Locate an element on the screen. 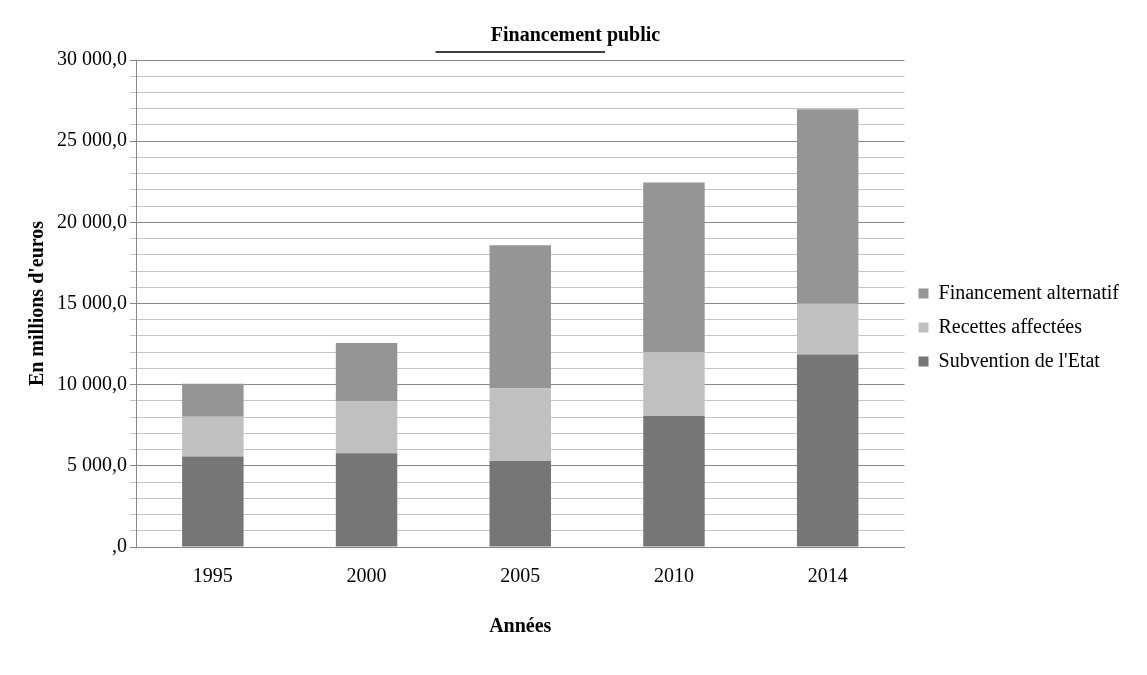  x-tick-label: 2014 is located at coordinates (827, 575).